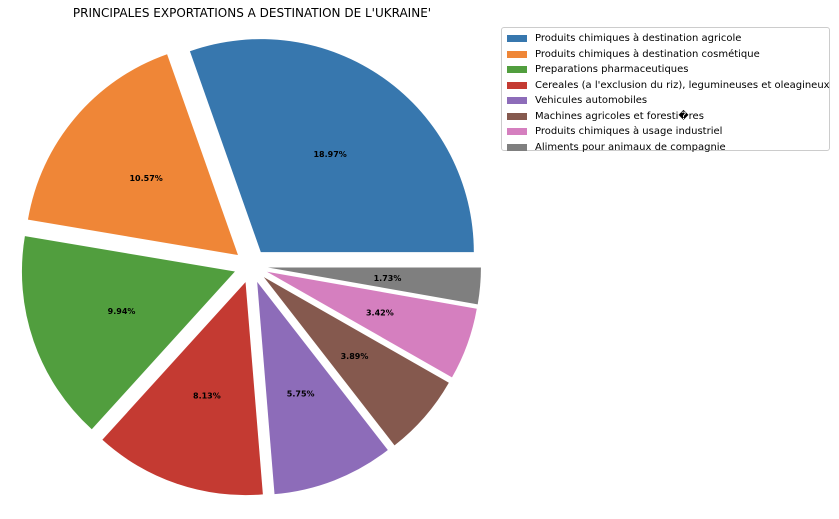 This screenshot has width=839, height=519. I want to click on legend-item: Preparations pharmaceutiques, so click(668, 70).